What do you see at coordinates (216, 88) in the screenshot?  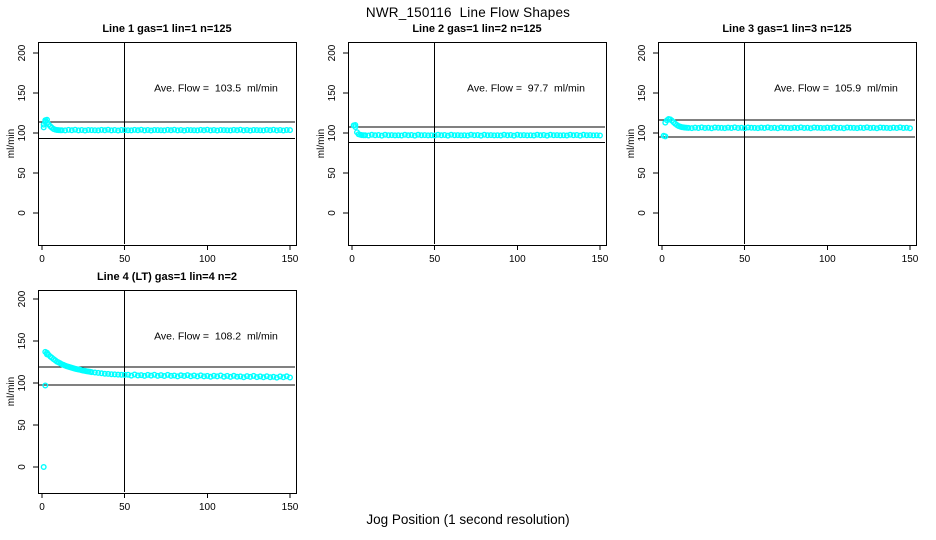 I see `ave-flow-annotation: Ave. Flow = 103.5 ml/min` at bounding box center [216, 88].